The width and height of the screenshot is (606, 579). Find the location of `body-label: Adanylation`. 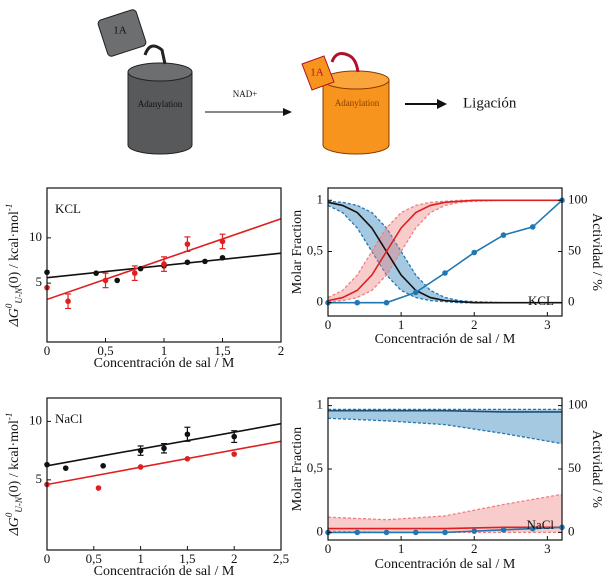

body-label: Adanylation is located at coordinates (160, 104).